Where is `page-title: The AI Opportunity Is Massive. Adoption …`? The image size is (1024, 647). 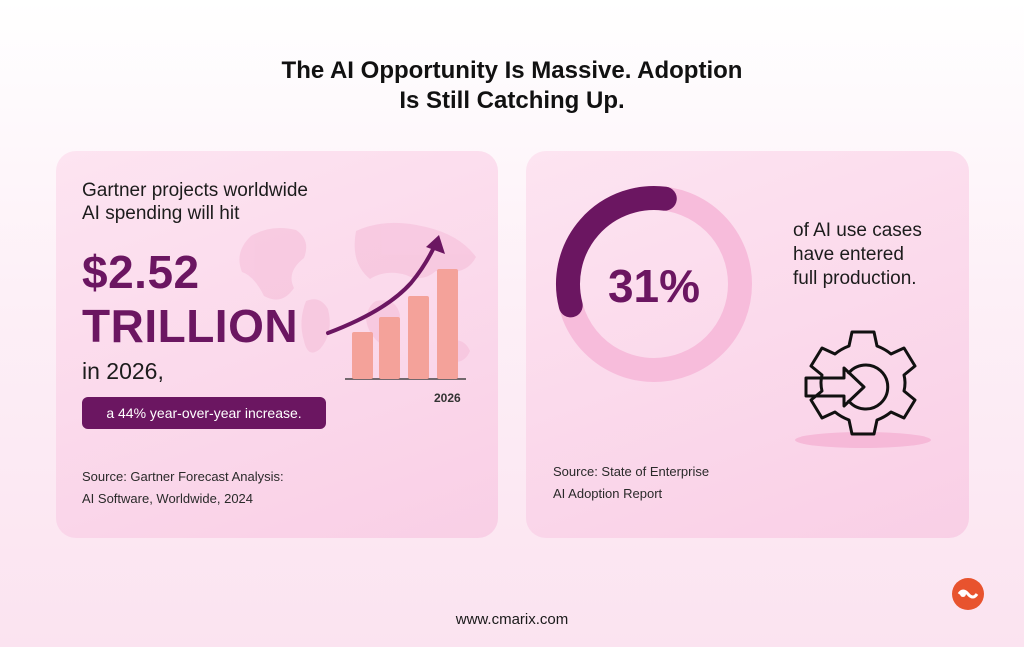 page-title: The AI Opportunity Is Massive. Adoption … is located at coordinates (512, 86).